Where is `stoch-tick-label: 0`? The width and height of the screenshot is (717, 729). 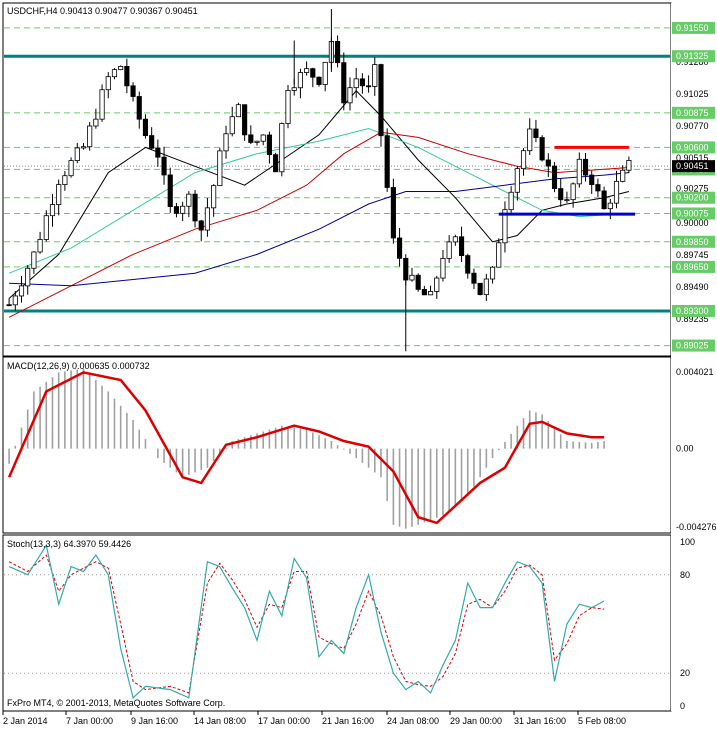
stoch-tick-label: 0 is located at coordinates (682, 706).